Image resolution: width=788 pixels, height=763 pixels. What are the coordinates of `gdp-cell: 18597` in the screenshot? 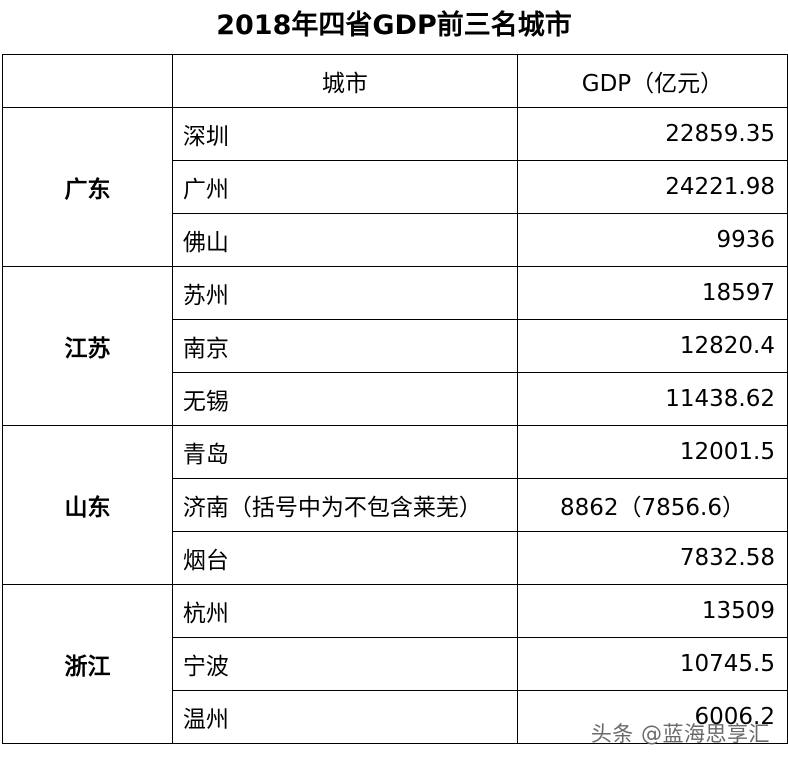 It's located at (652, 293).